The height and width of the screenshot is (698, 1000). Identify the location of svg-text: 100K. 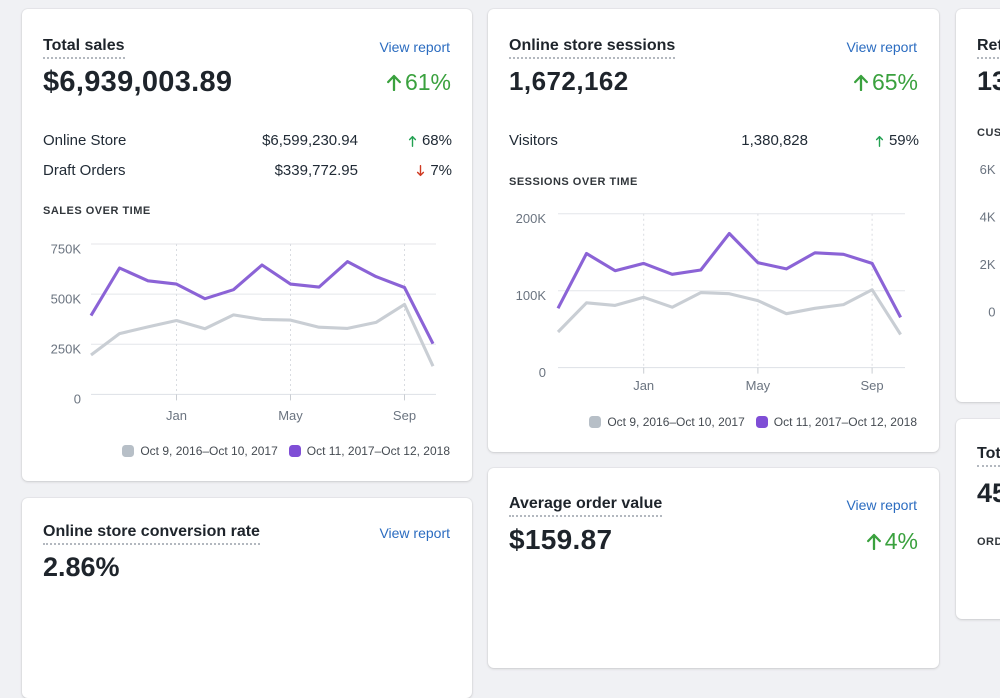
(531, 295).